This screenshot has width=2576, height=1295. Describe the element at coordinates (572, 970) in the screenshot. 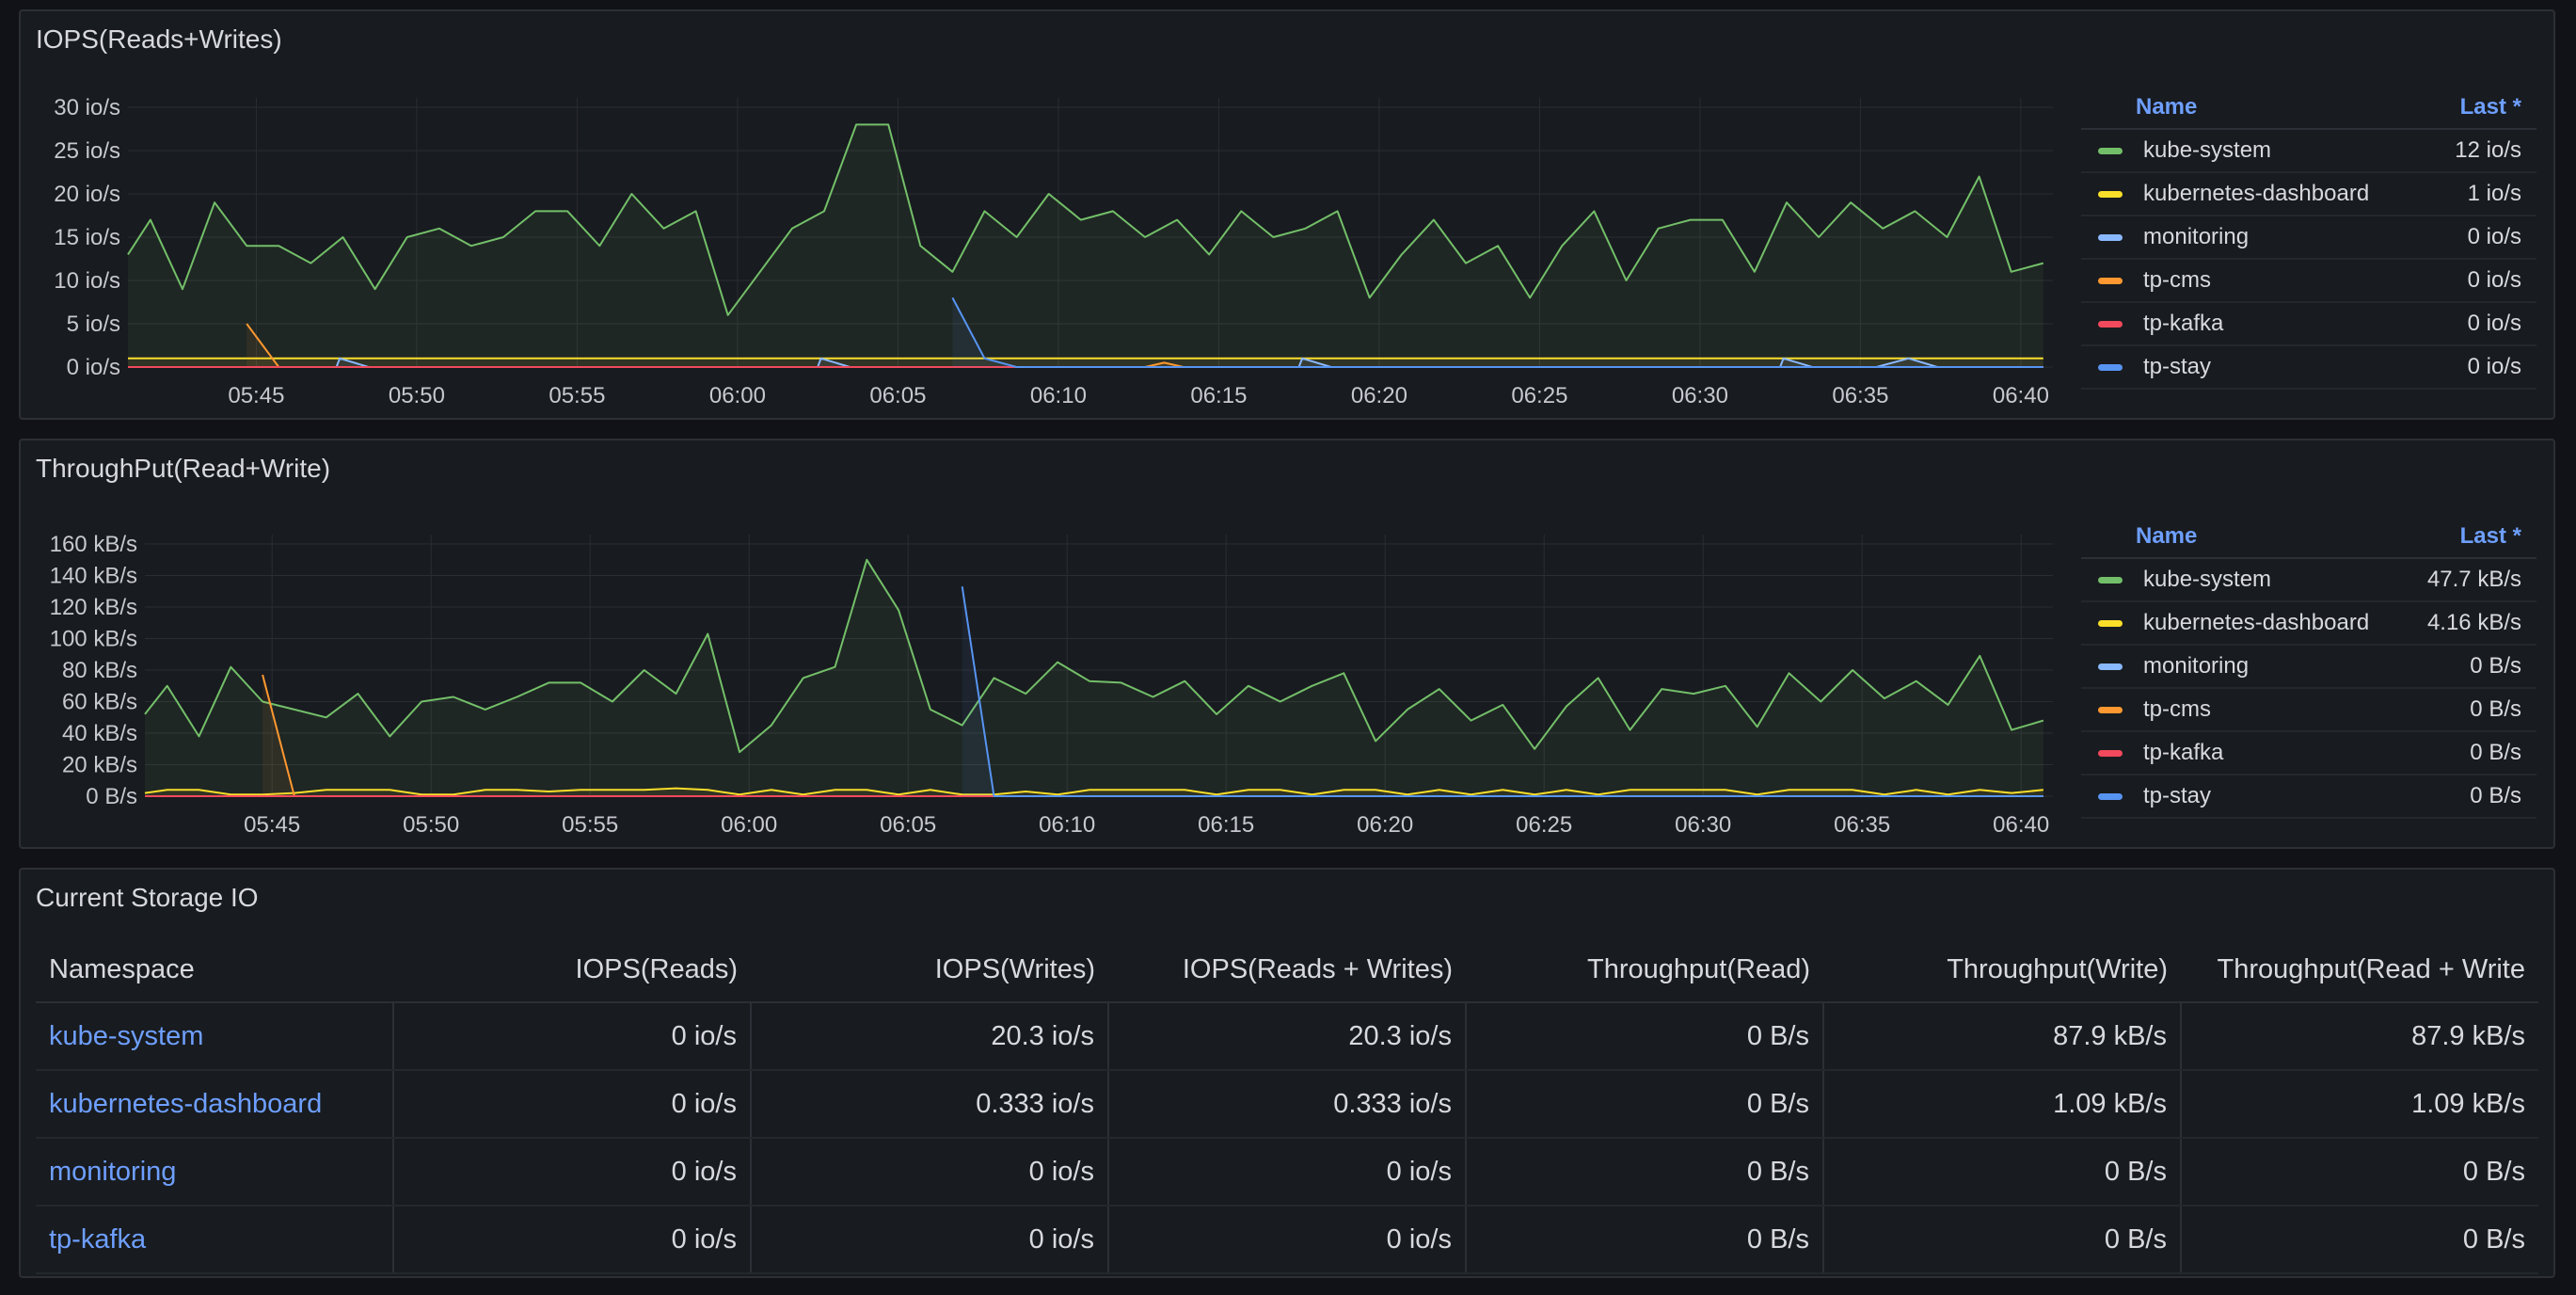

I see `column-header-iops-reads: IOPS(Reads)` at that location.